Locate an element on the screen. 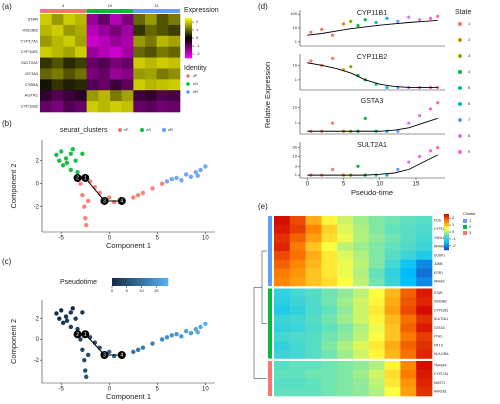 This screenshot has height=404, width=500. colorbar-tick-label: 2 is located at coordinates (453, 217).